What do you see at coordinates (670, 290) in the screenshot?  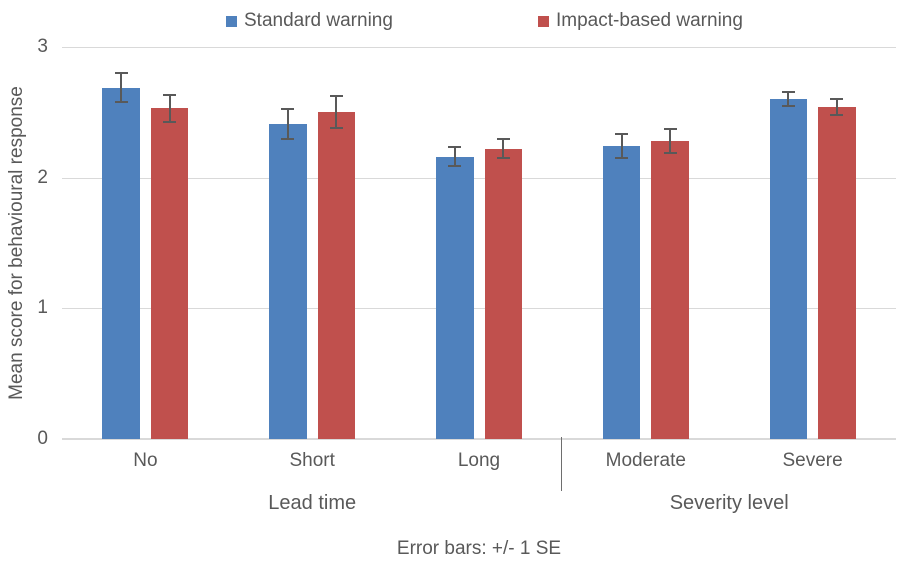 I see `bar-impact-based-warning-moderate` at bounding box center [670, 290].